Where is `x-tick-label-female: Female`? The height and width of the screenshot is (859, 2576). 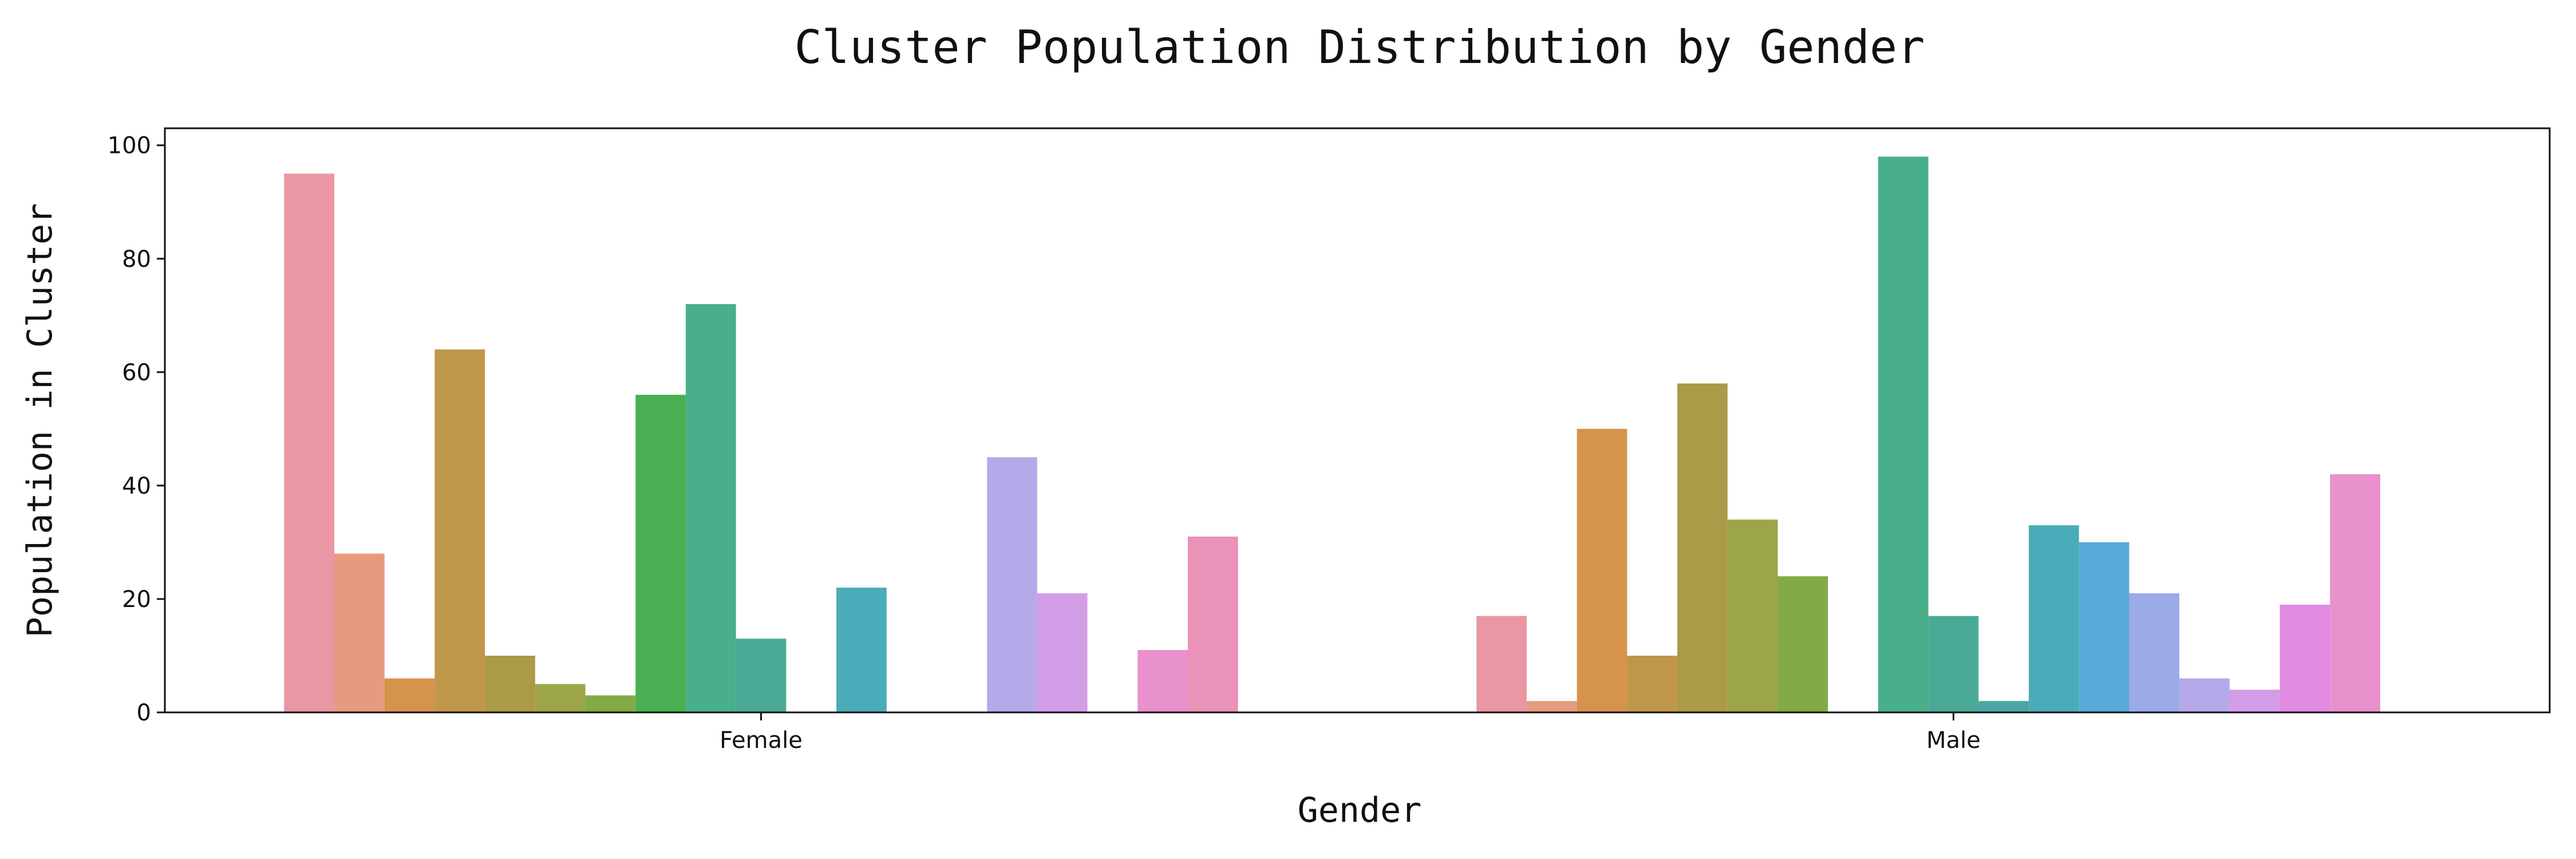
x-tick-label-female: Female is located at coordinates (761, 740).